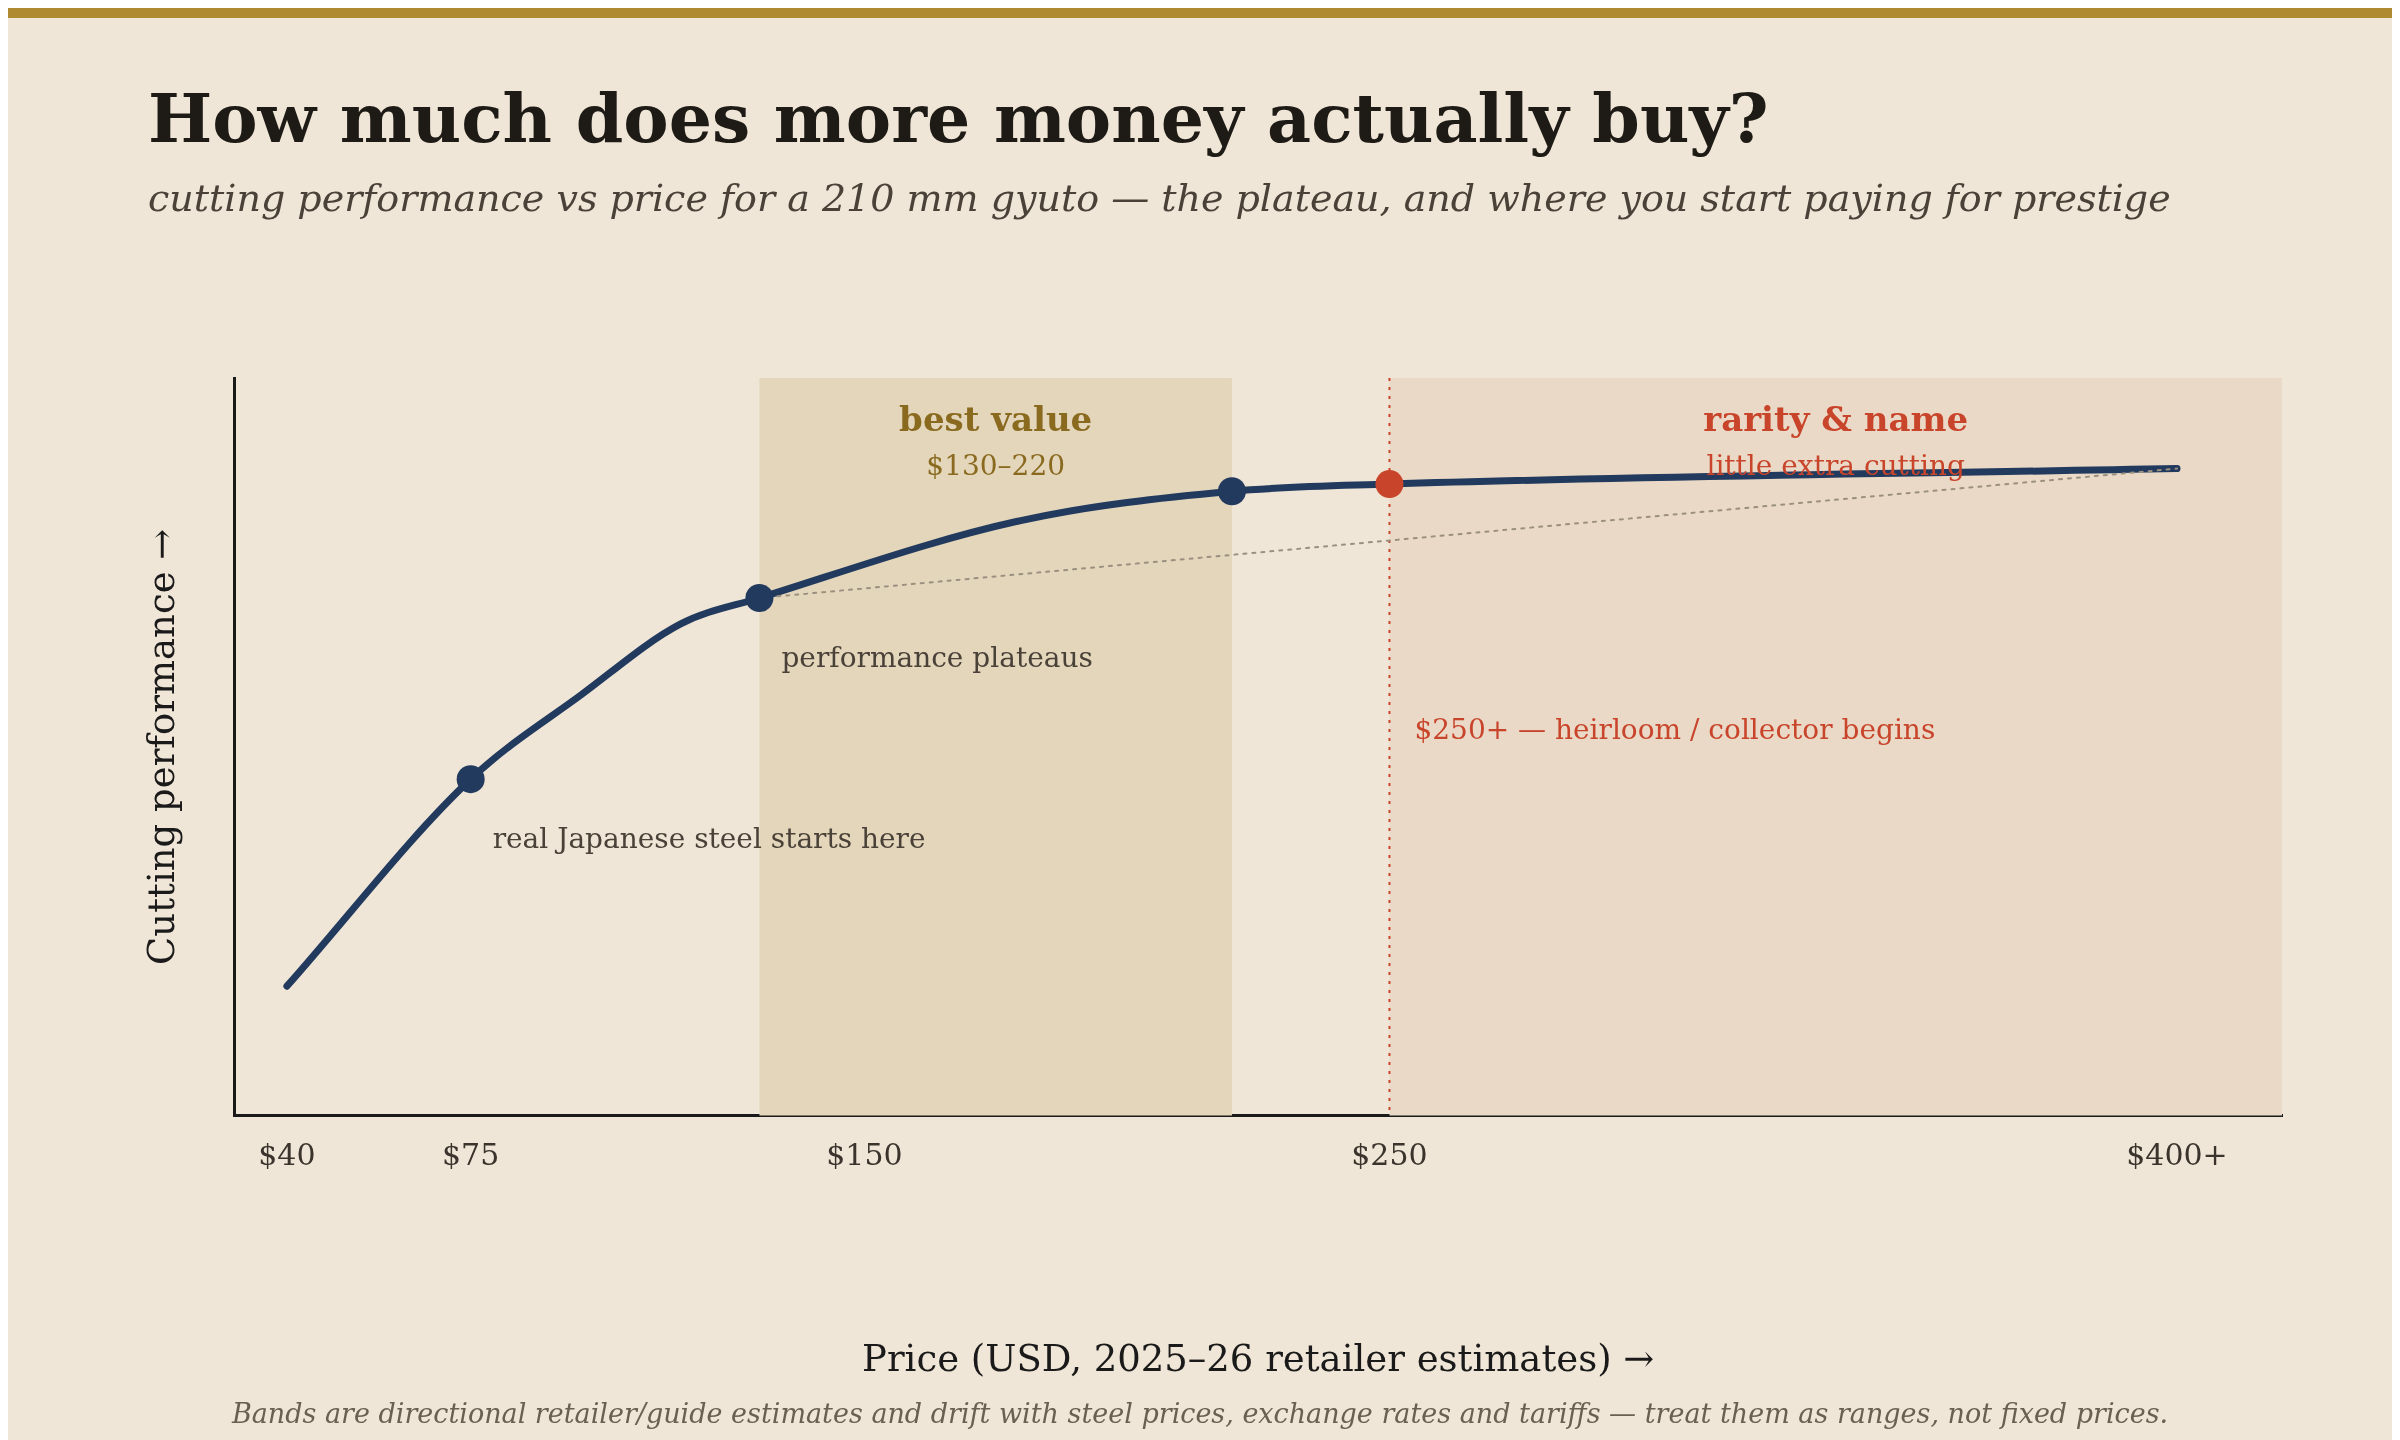 The image size is (2400, 1440). I want to click on chart-subtitle: cutting performance vs price for a 210 mm gyuto — the plateau, and where you start paying for prestige, so click(1160, 198).